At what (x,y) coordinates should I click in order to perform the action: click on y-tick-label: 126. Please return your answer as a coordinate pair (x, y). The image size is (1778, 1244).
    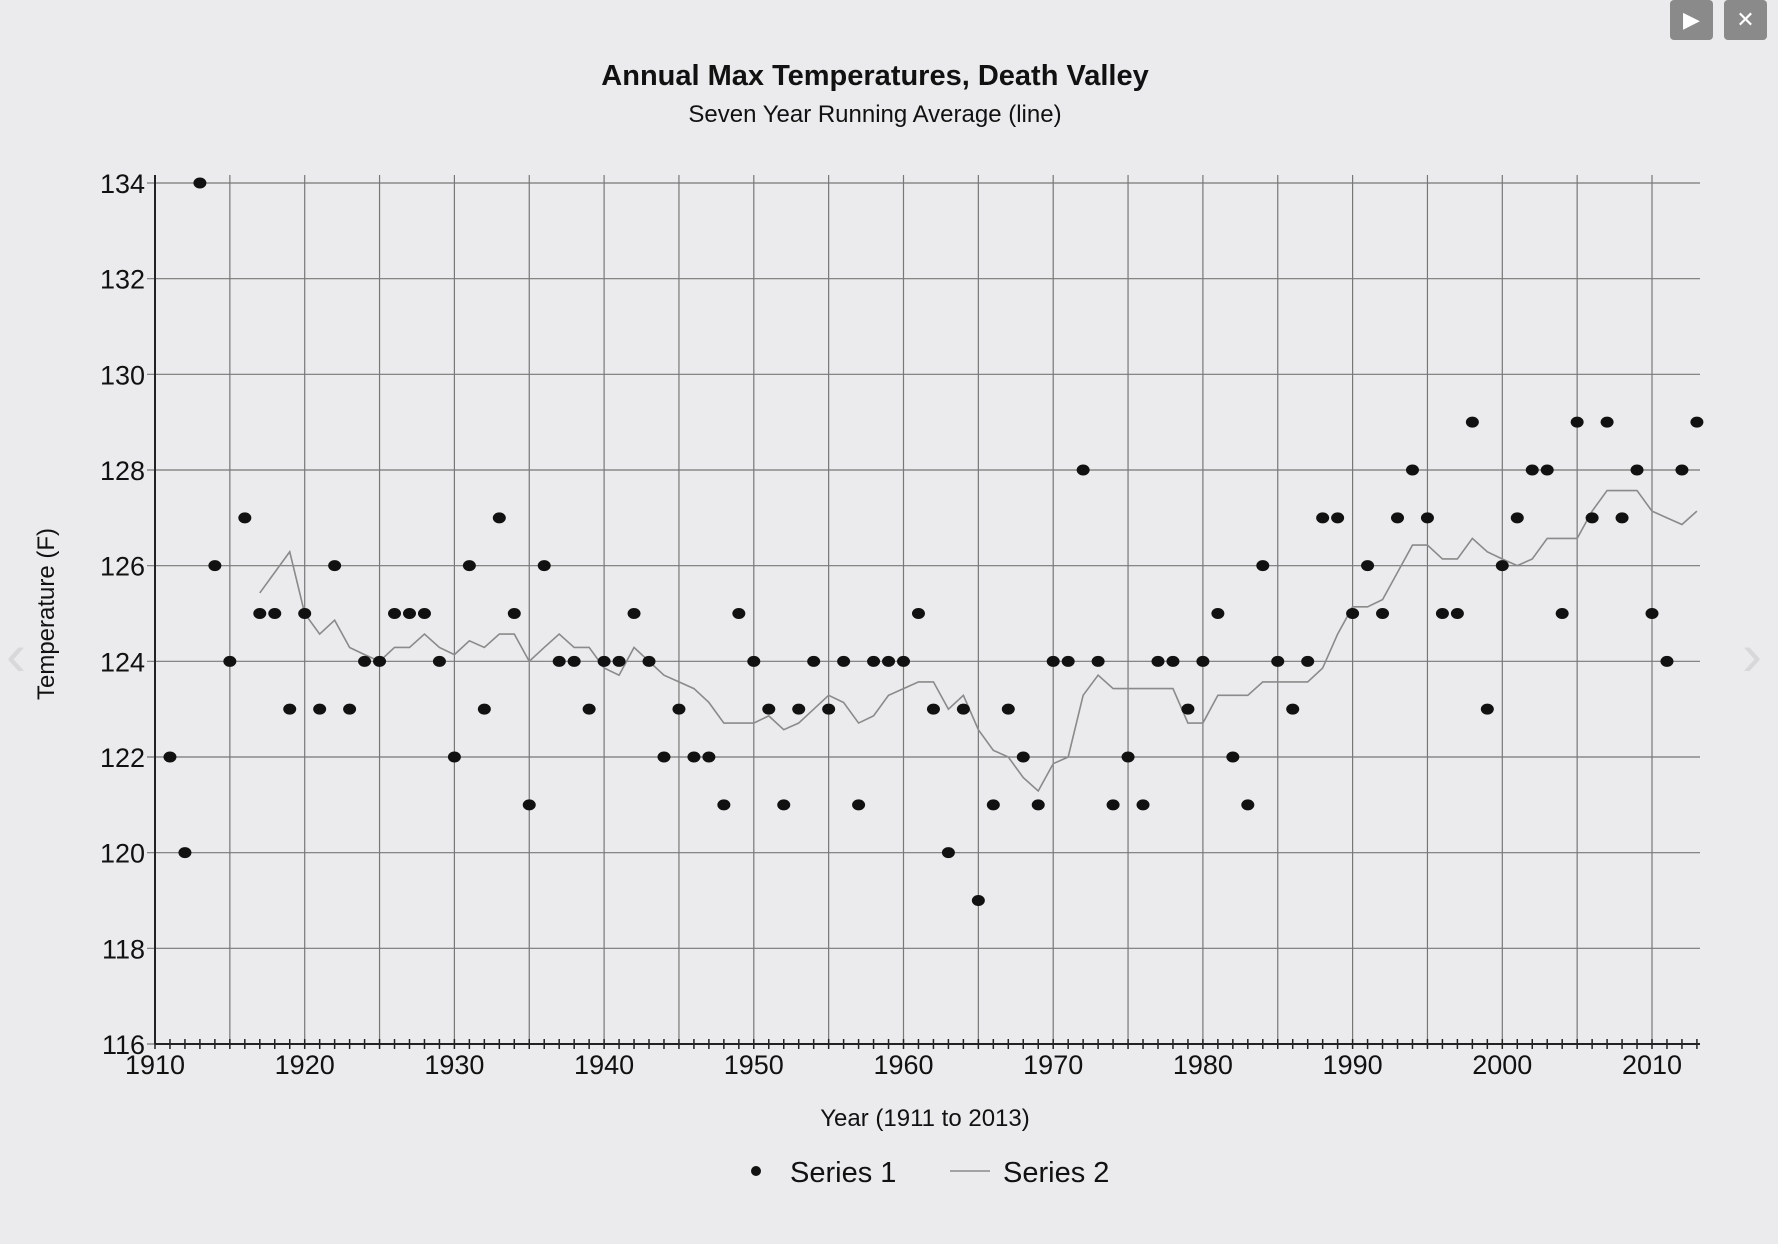
    Looking at the image, I should click on (122, 567).